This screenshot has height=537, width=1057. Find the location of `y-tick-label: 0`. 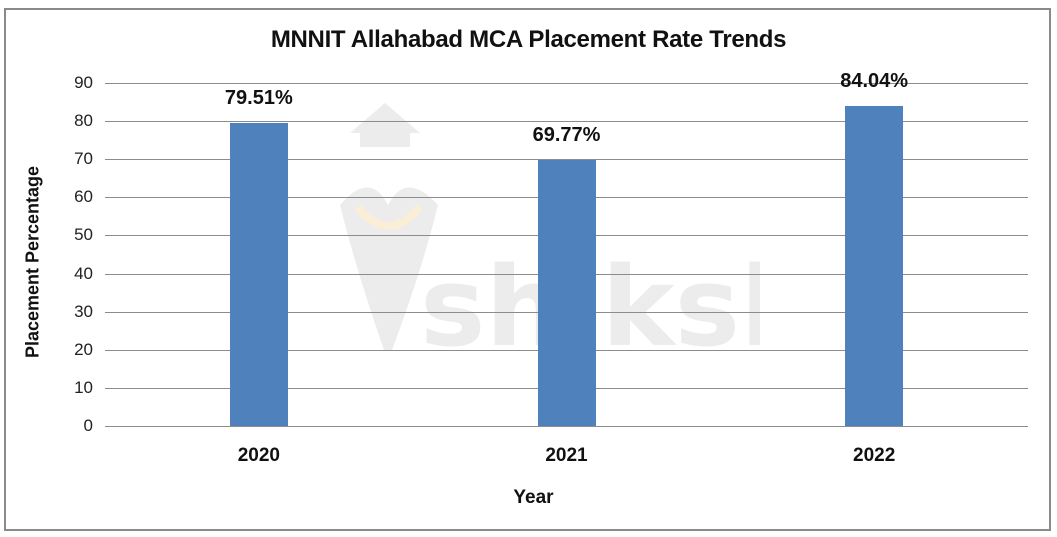

y-tick-label: 0 is located at coordinates (88, 425).